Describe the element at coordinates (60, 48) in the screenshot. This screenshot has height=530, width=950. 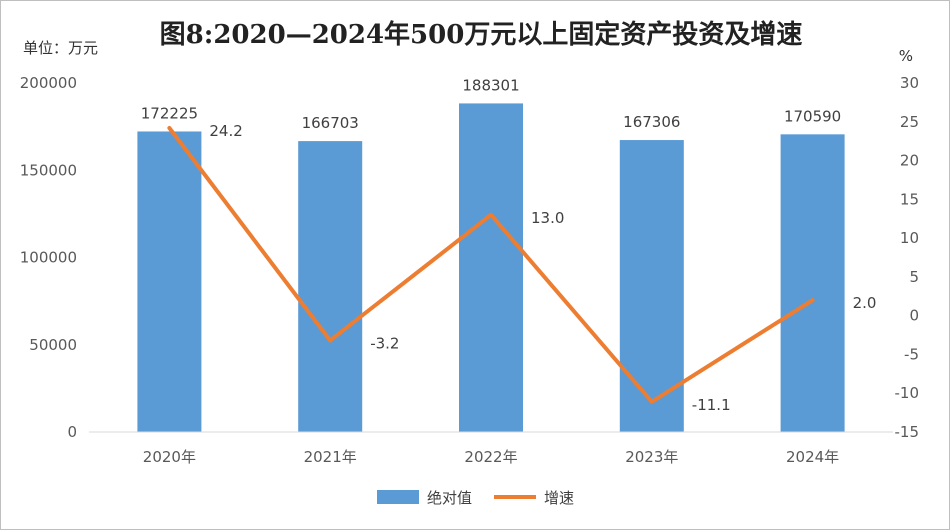
I see `left-axis-unit: 单位：万元` at that location.